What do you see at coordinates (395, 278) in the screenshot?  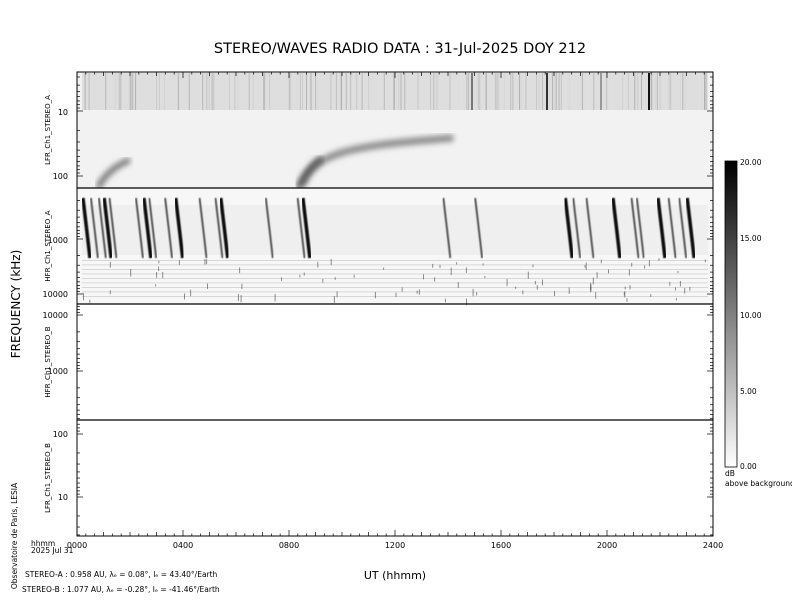 I see `hfr-a-interference-row` at bounding box center [395, 278].